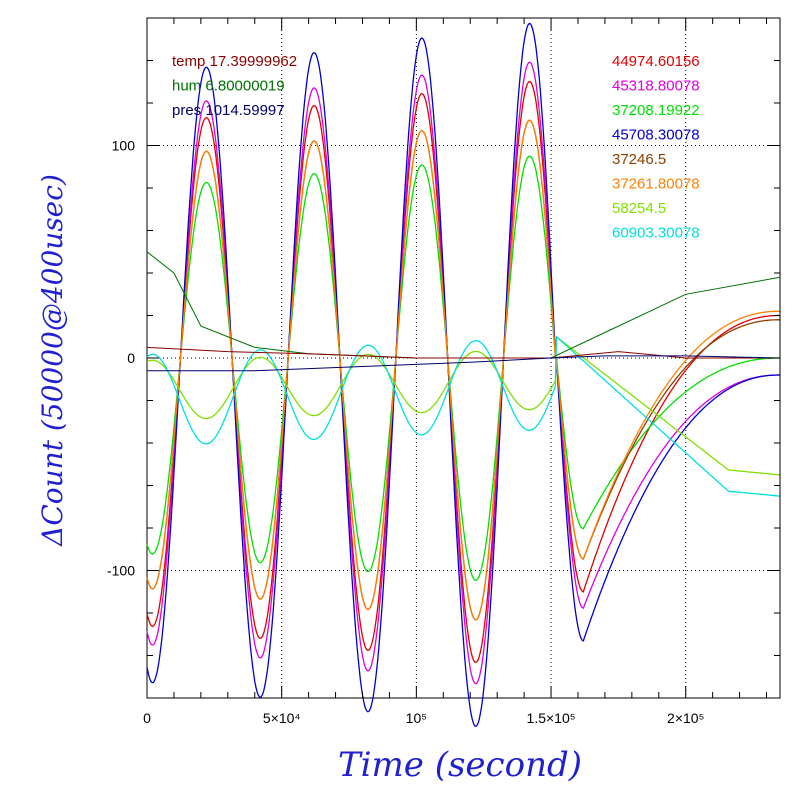 This screenshot has width=797, height=797. I want to click on y-tick-label: 0, so click(131, 358).